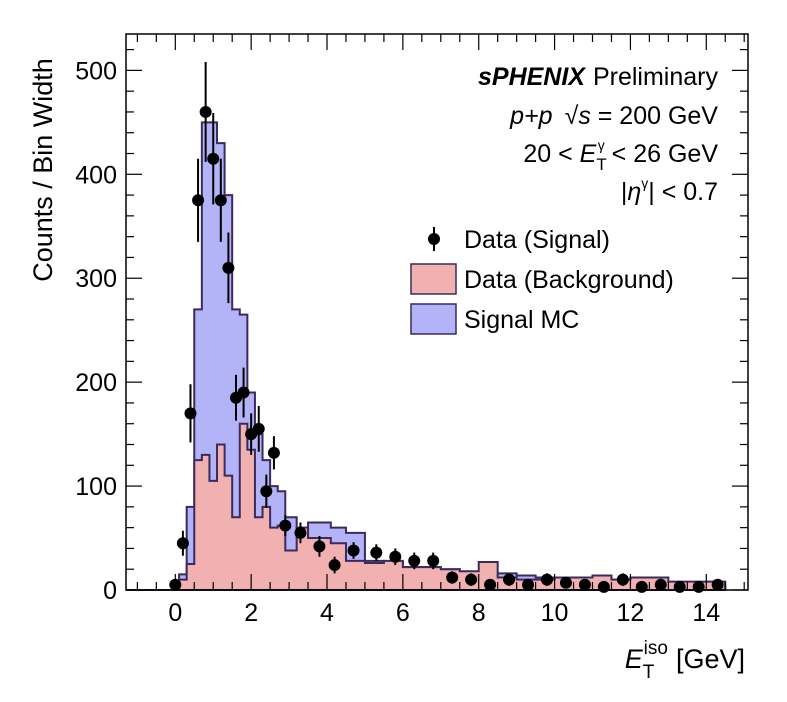 The width and height of the screenshot is (787, 702). What do you see at coordinates (624, 192) in the screenshot?
I see `eta-bar: |` at bounding box center [624, 192].